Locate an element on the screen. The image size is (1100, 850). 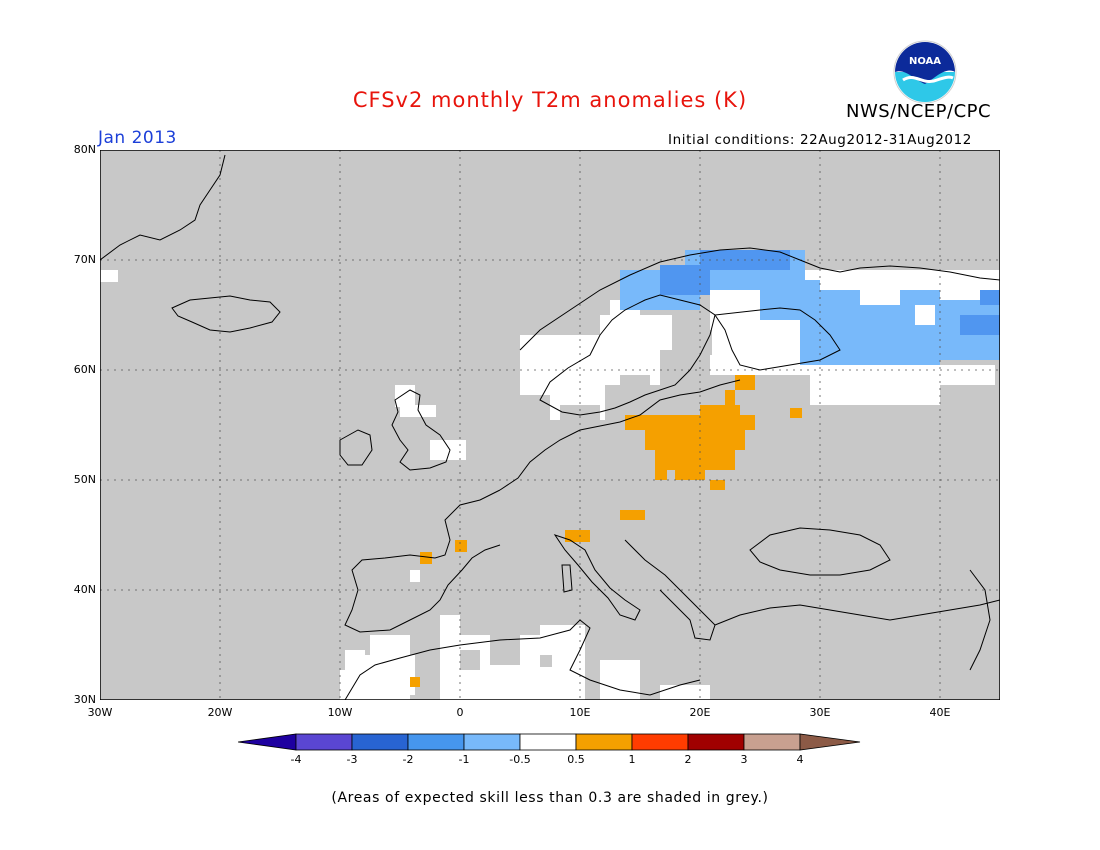
colorbar-tick: -2 is located at coordinates (408, 759).